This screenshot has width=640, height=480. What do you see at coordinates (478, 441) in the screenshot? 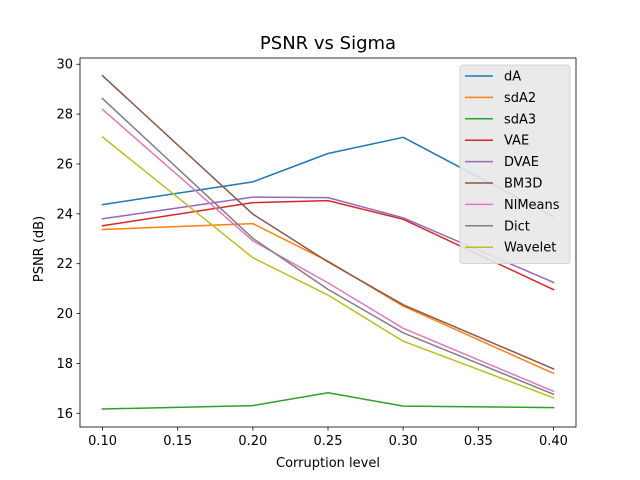
I see `x-tick-label: 0.35` at bounding box center [478, 441].